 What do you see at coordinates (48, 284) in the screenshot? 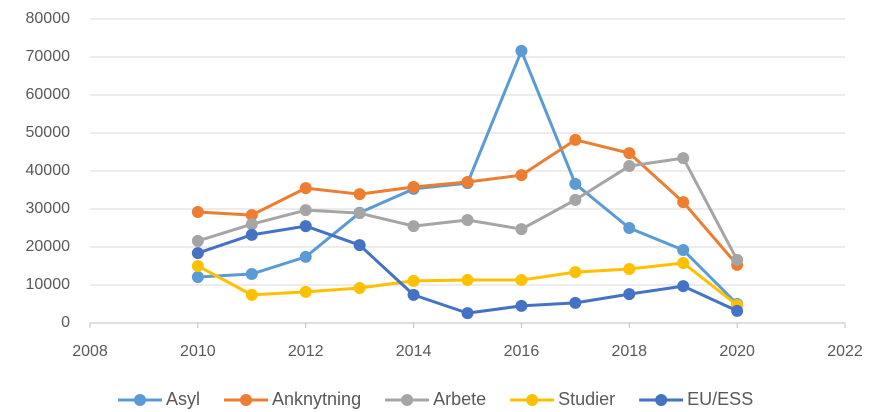
I see `y-tick-label: 10000` at bounding box center [48, 284].